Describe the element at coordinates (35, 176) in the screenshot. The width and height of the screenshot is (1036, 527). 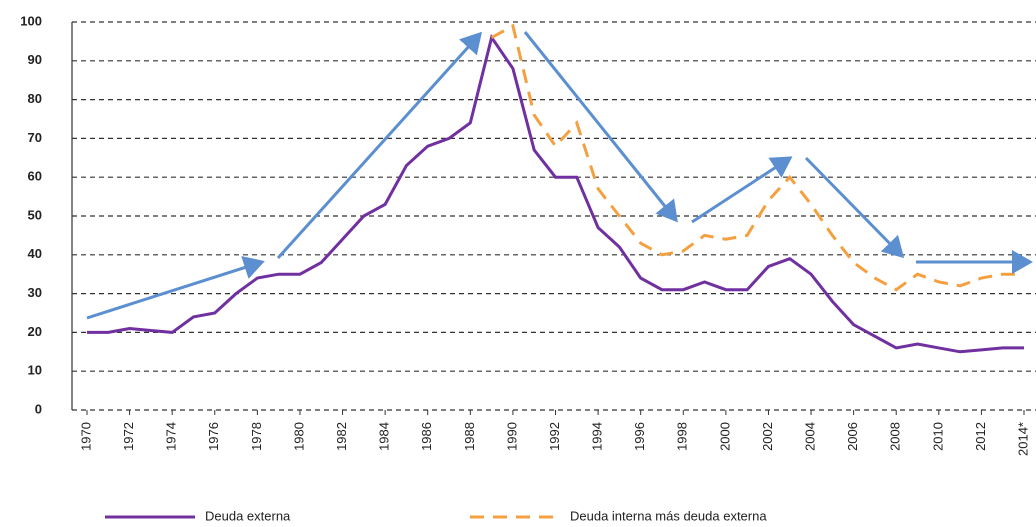
I see `y-tick-label: 60` at that location.